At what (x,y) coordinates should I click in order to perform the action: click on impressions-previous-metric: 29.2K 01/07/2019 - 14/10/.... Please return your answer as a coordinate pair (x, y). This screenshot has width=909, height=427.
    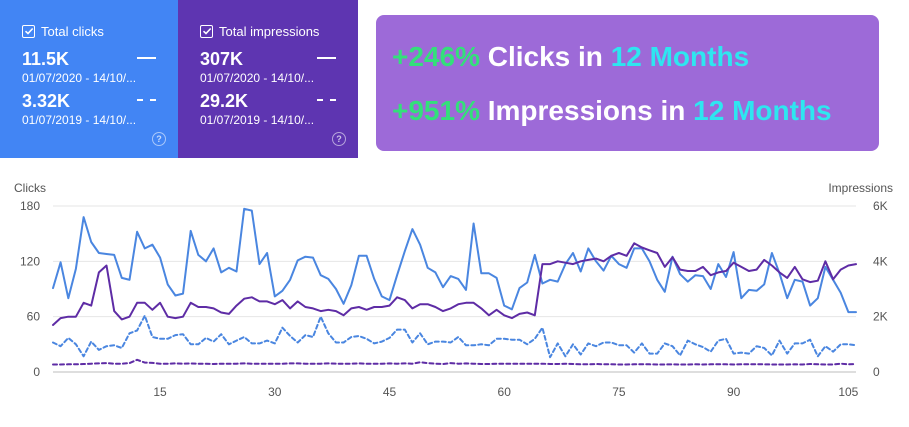
    Looking at the image, I should click on (279, 109).